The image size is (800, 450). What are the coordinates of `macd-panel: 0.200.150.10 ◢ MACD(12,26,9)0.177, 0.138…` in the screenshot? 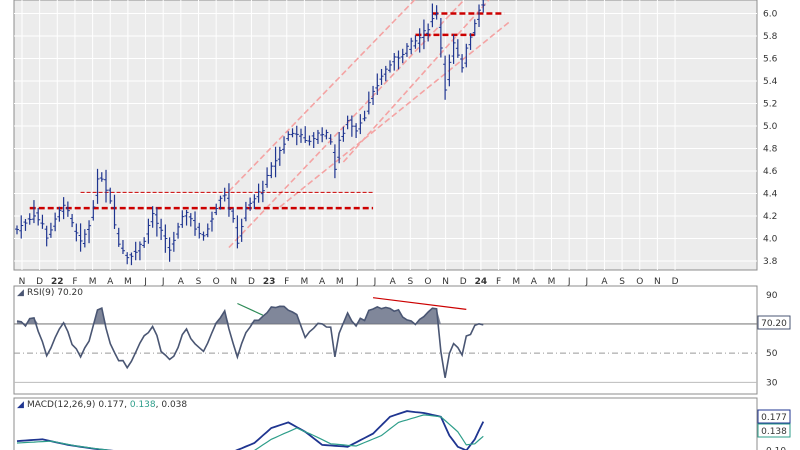 It's located at (402, 423).